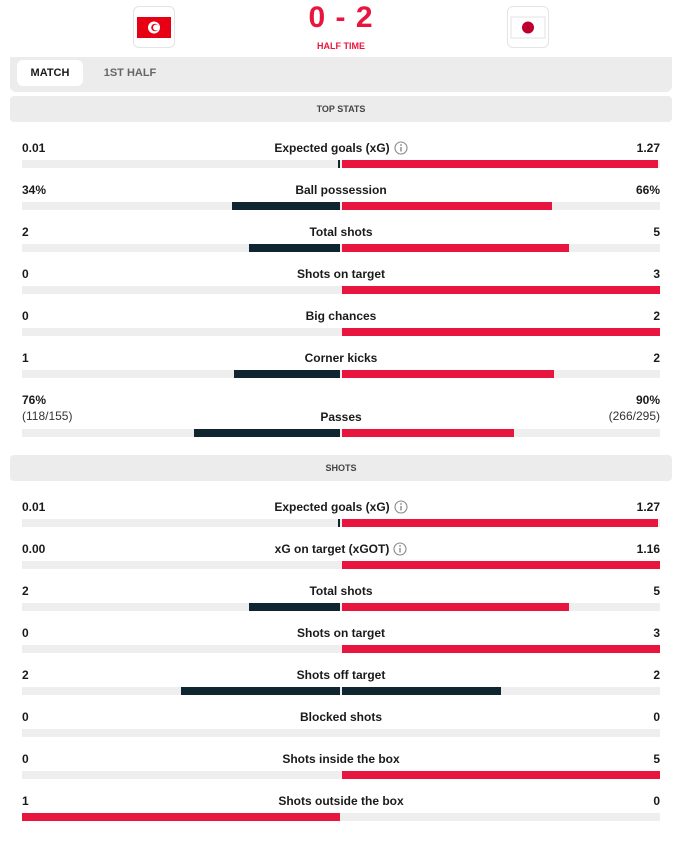 The height and width of the screenshot is (853, 689). I want to click on stat-label: Ball possession, so click(341, 190).